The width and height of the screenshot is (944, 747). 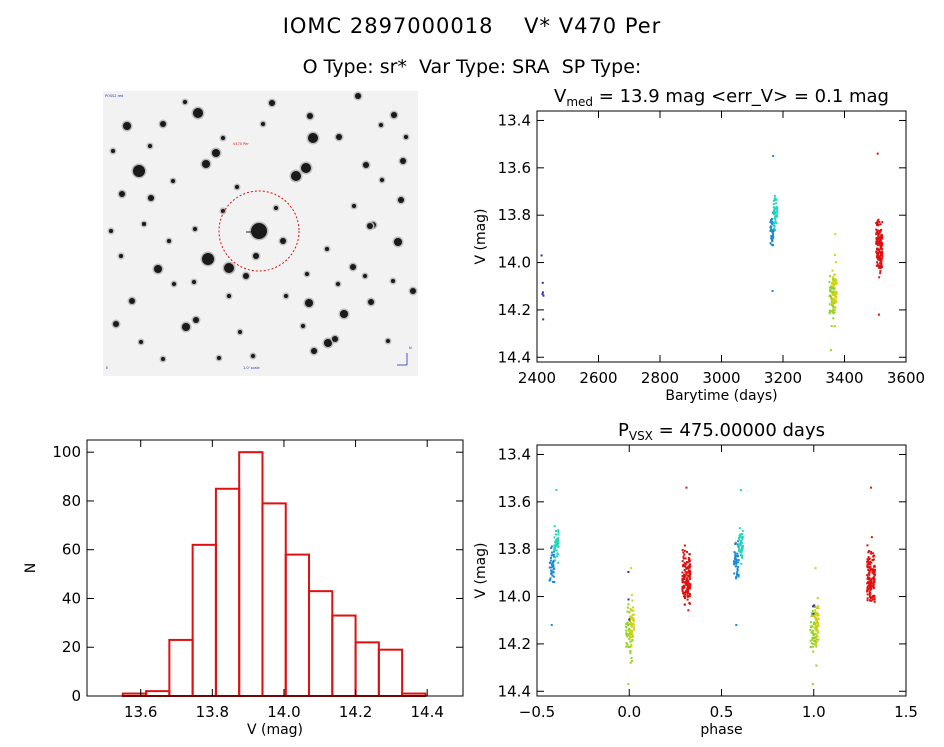 I want to click on phased-xtick-label: 1.5, so click(x=906, y=712).